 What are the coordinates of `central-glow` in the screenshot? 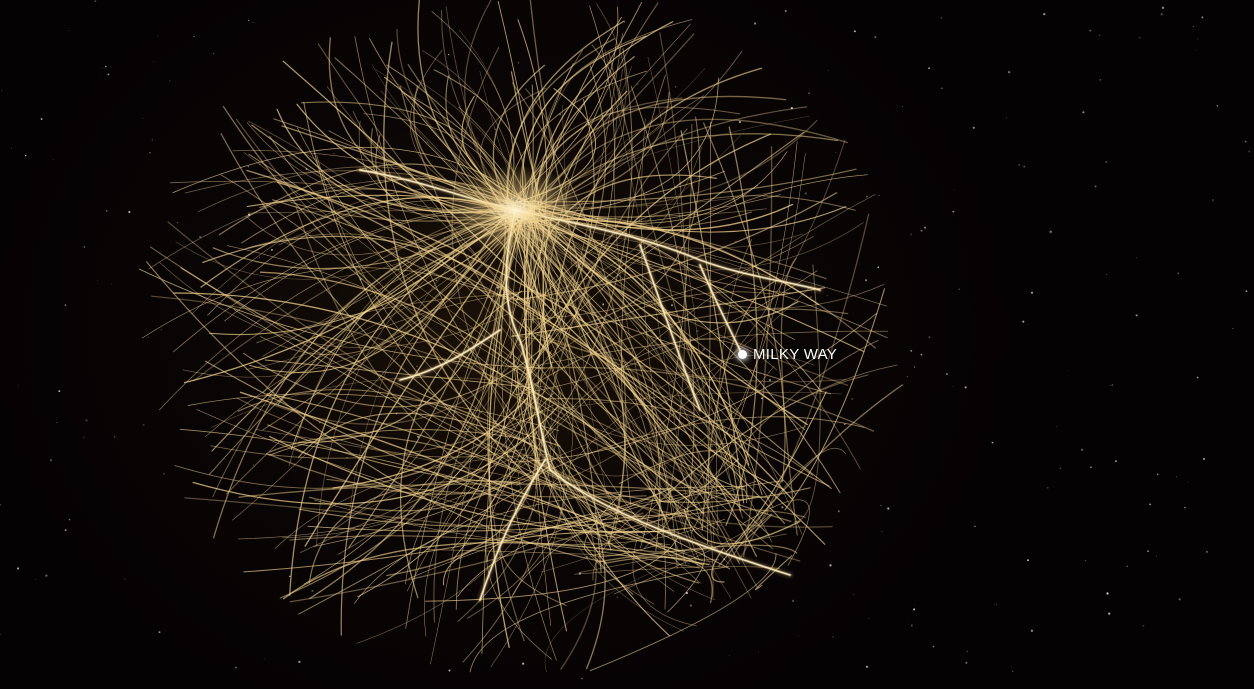 It's located at (515, 210).